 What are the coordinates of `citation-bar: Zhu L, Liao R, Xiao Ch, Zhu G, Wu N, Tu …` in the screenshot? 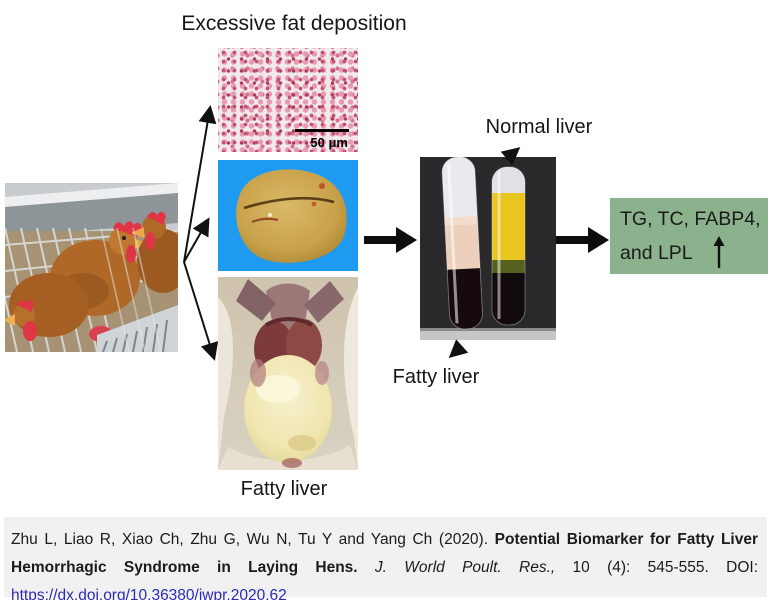 It's located at (385, 558).